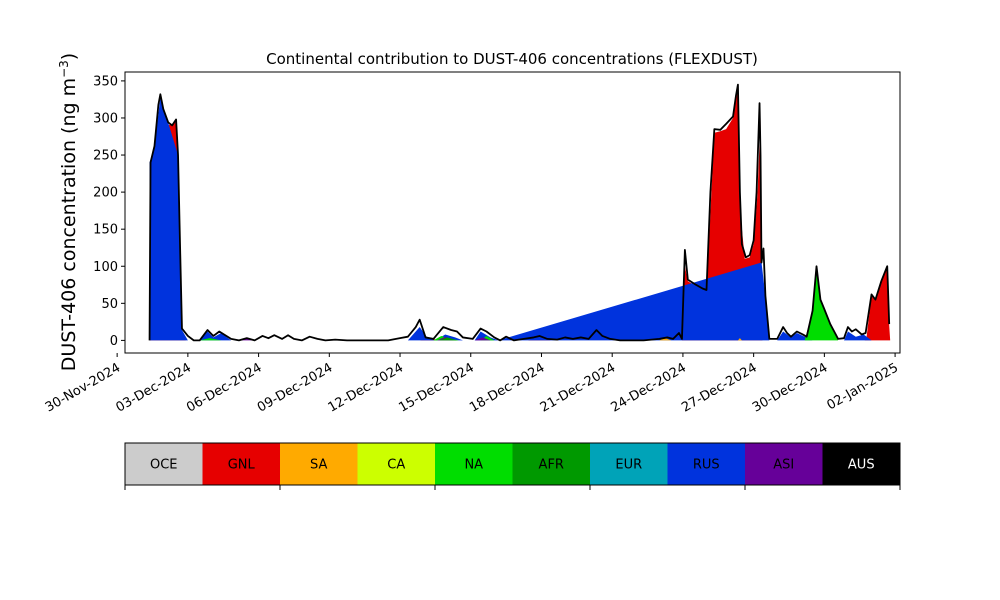 The image size is (1000, 600). What do you see at coordinates (507, 387) in the screenshot?
I see `x-tick-label: 18-Dec-2024` at bounding box center [507, 387].